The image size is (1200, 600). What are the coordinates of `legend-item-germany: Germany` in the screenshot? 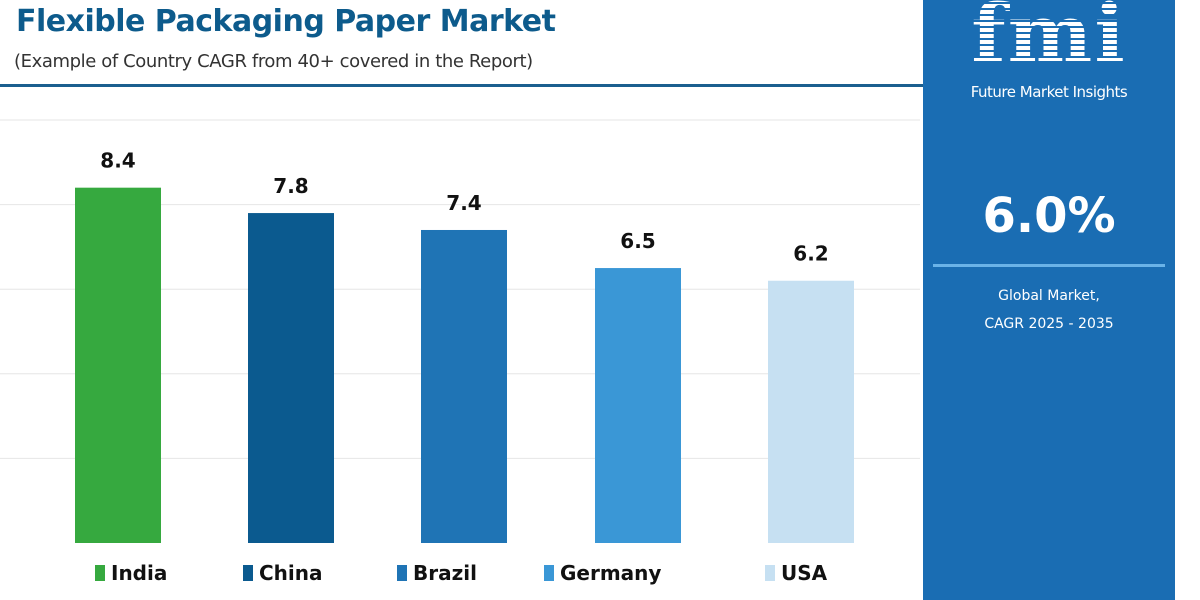 It's located at (602, 573).